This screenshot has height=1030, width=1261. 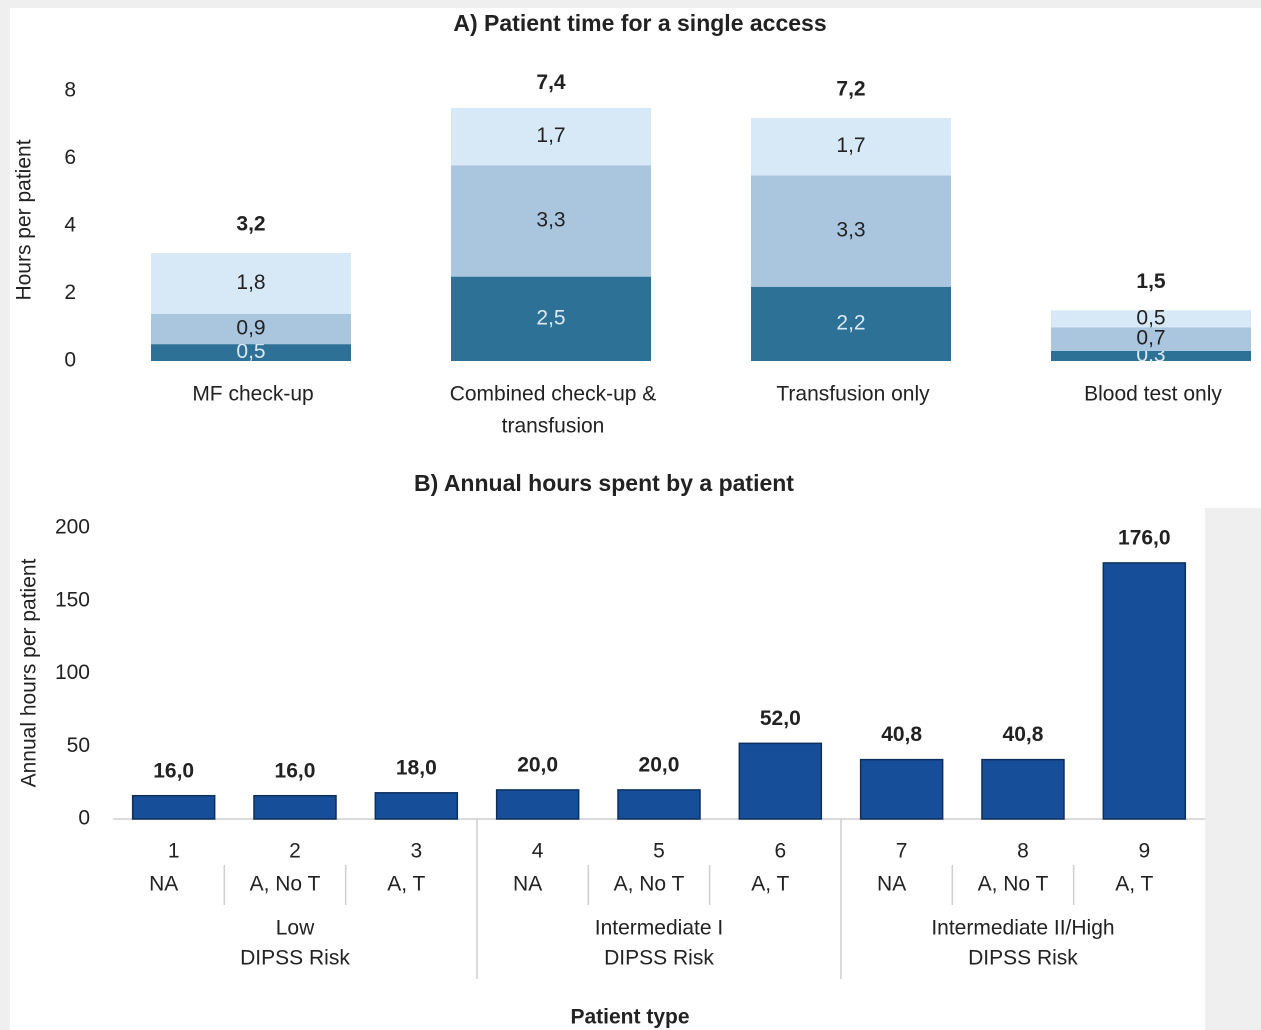 I want to click on chart-title: A) Patient time for a single access, so click(x=639, y=23).